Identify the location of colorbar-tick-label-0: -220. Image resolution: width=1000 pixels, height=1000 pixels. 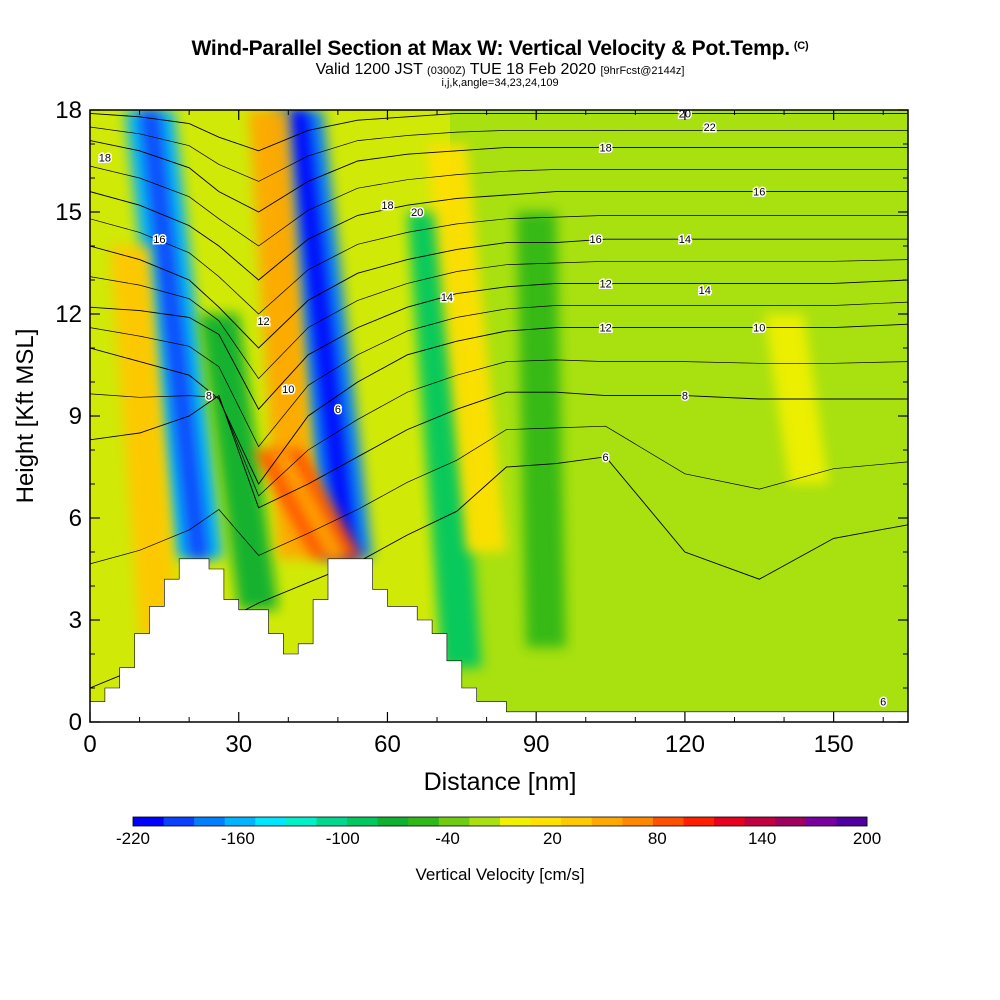
(133, 838).